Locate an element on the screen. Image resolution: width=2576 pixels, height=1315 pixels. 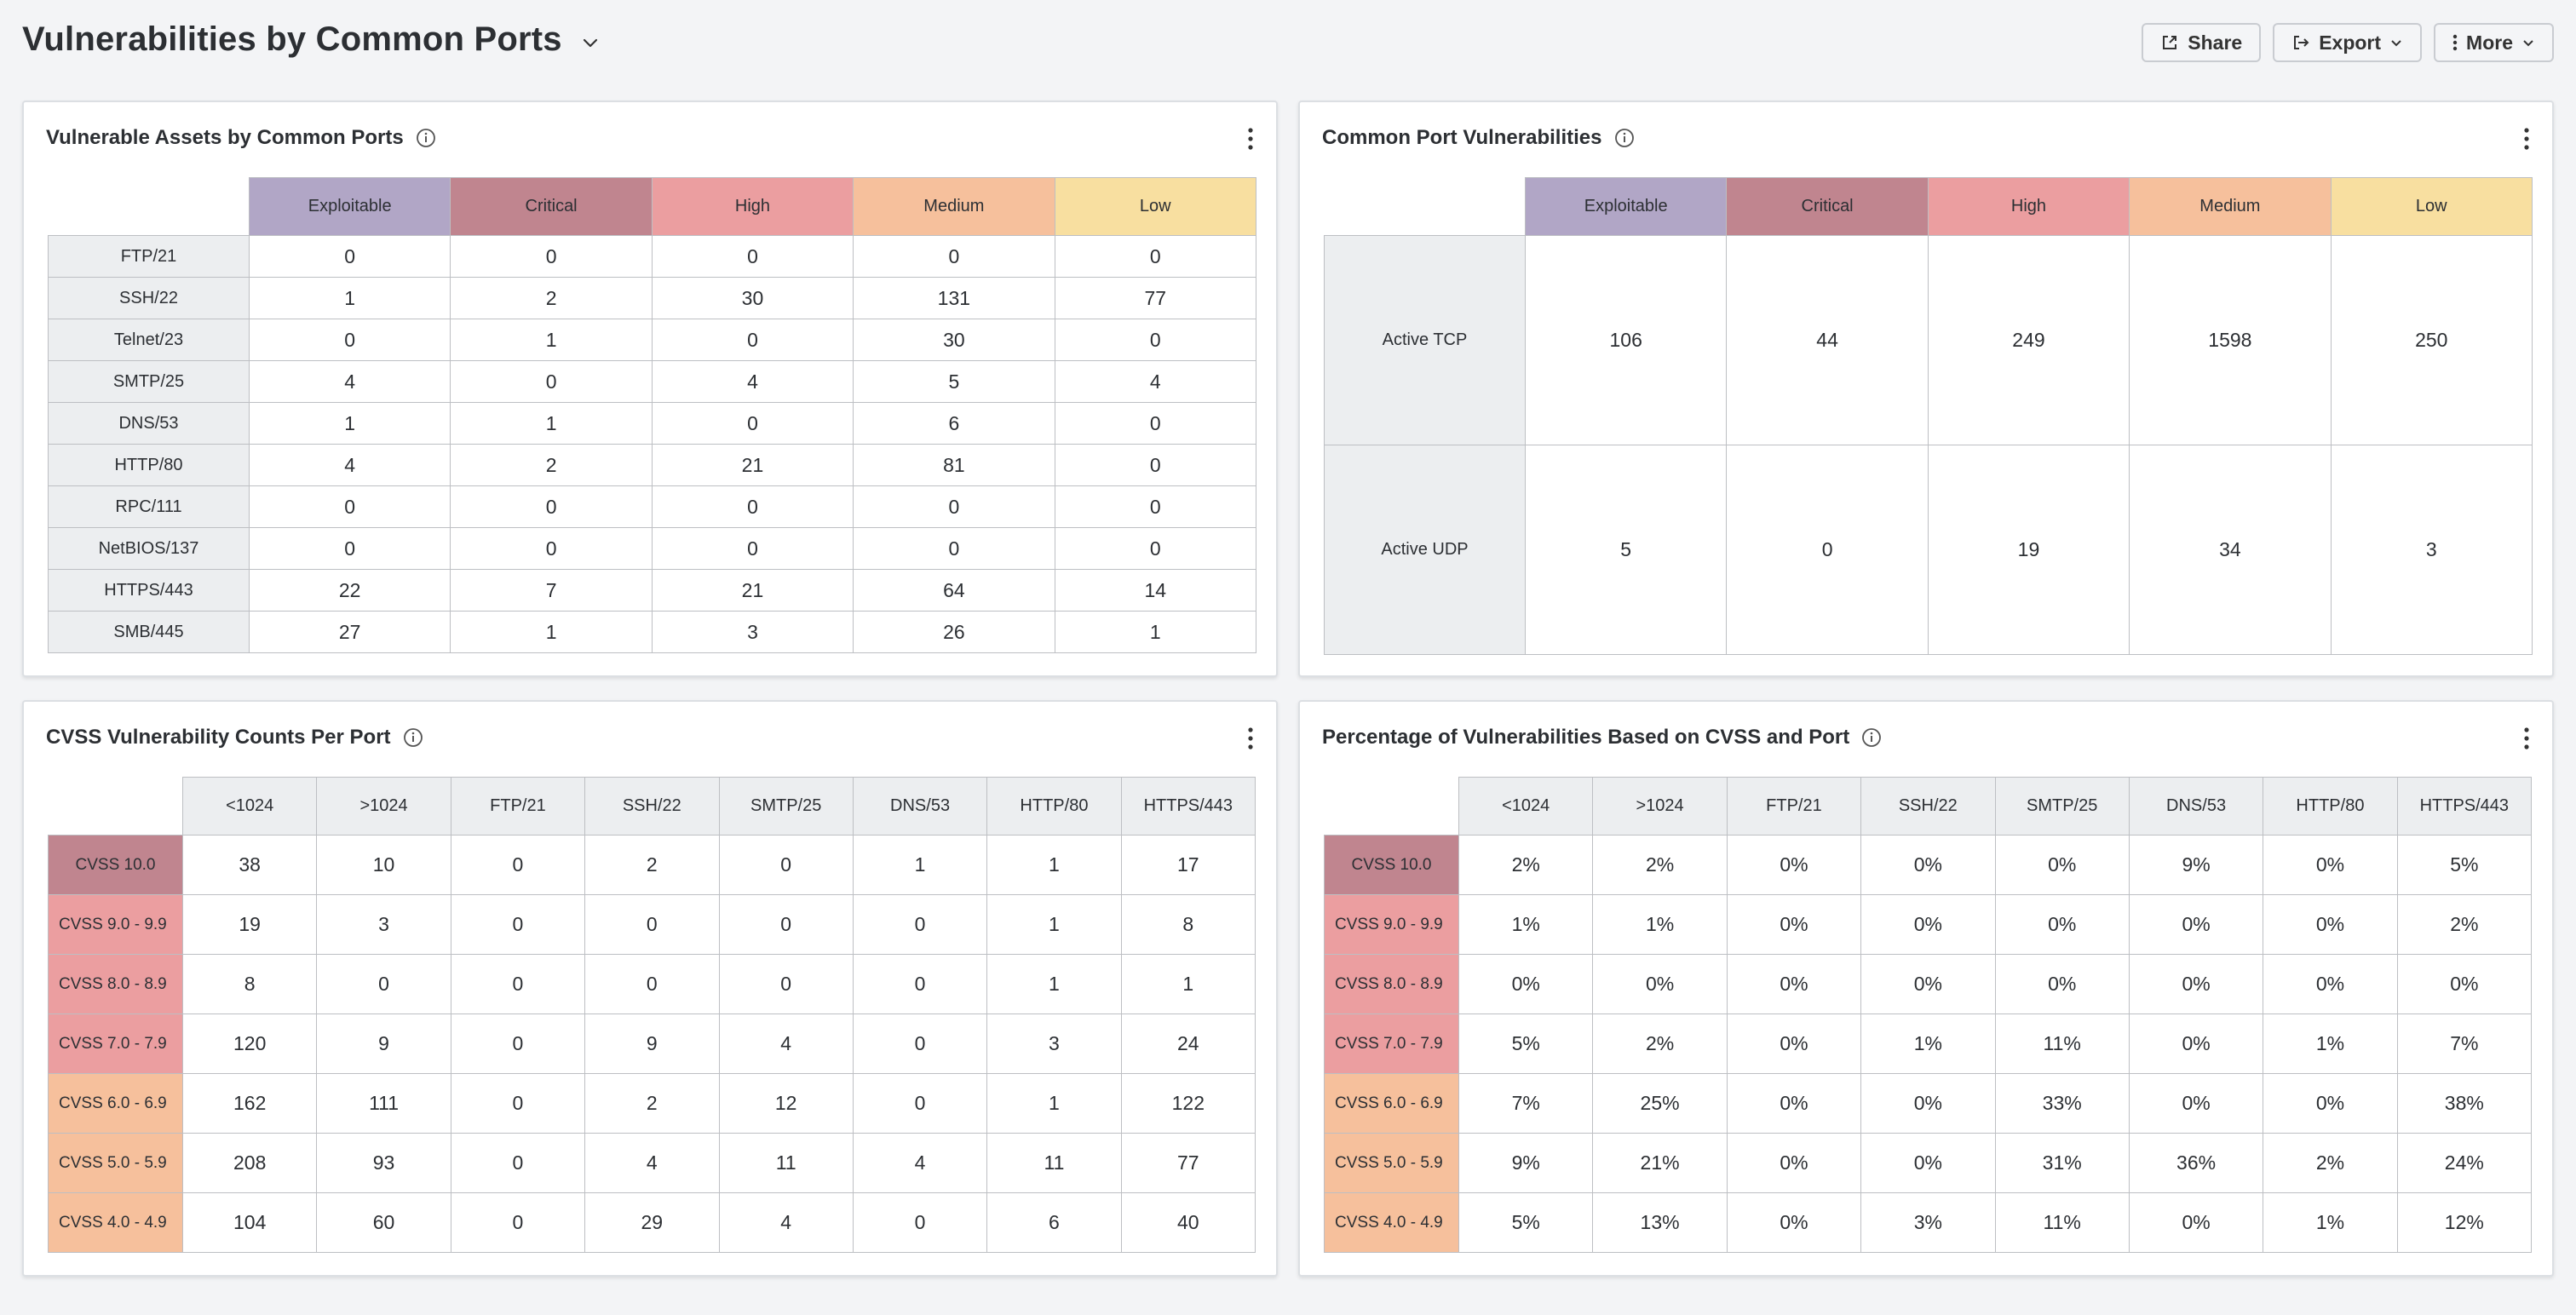
table-cell: 7% is located at coordinates (1526, 1103).